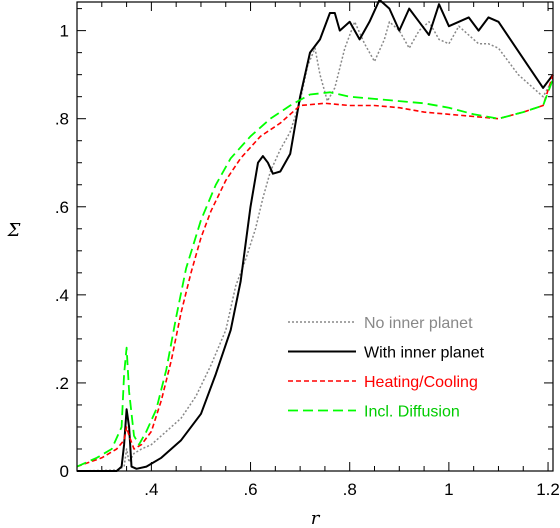 The width and height of the screenshot is (560, 528). I want to click on y-tick-label: .6, so click(62, 207).